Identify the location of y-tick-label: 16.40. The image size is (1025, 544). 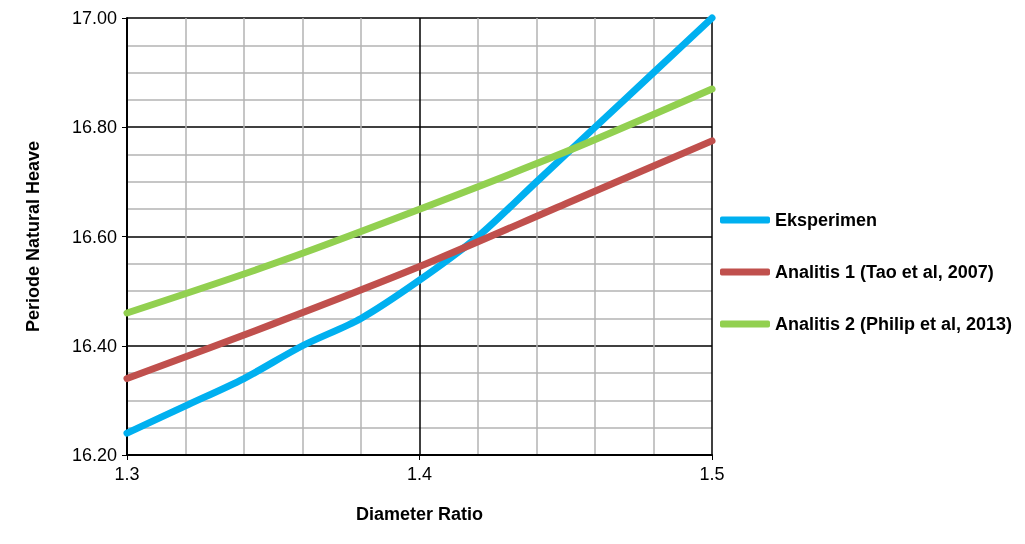
(94, 345).